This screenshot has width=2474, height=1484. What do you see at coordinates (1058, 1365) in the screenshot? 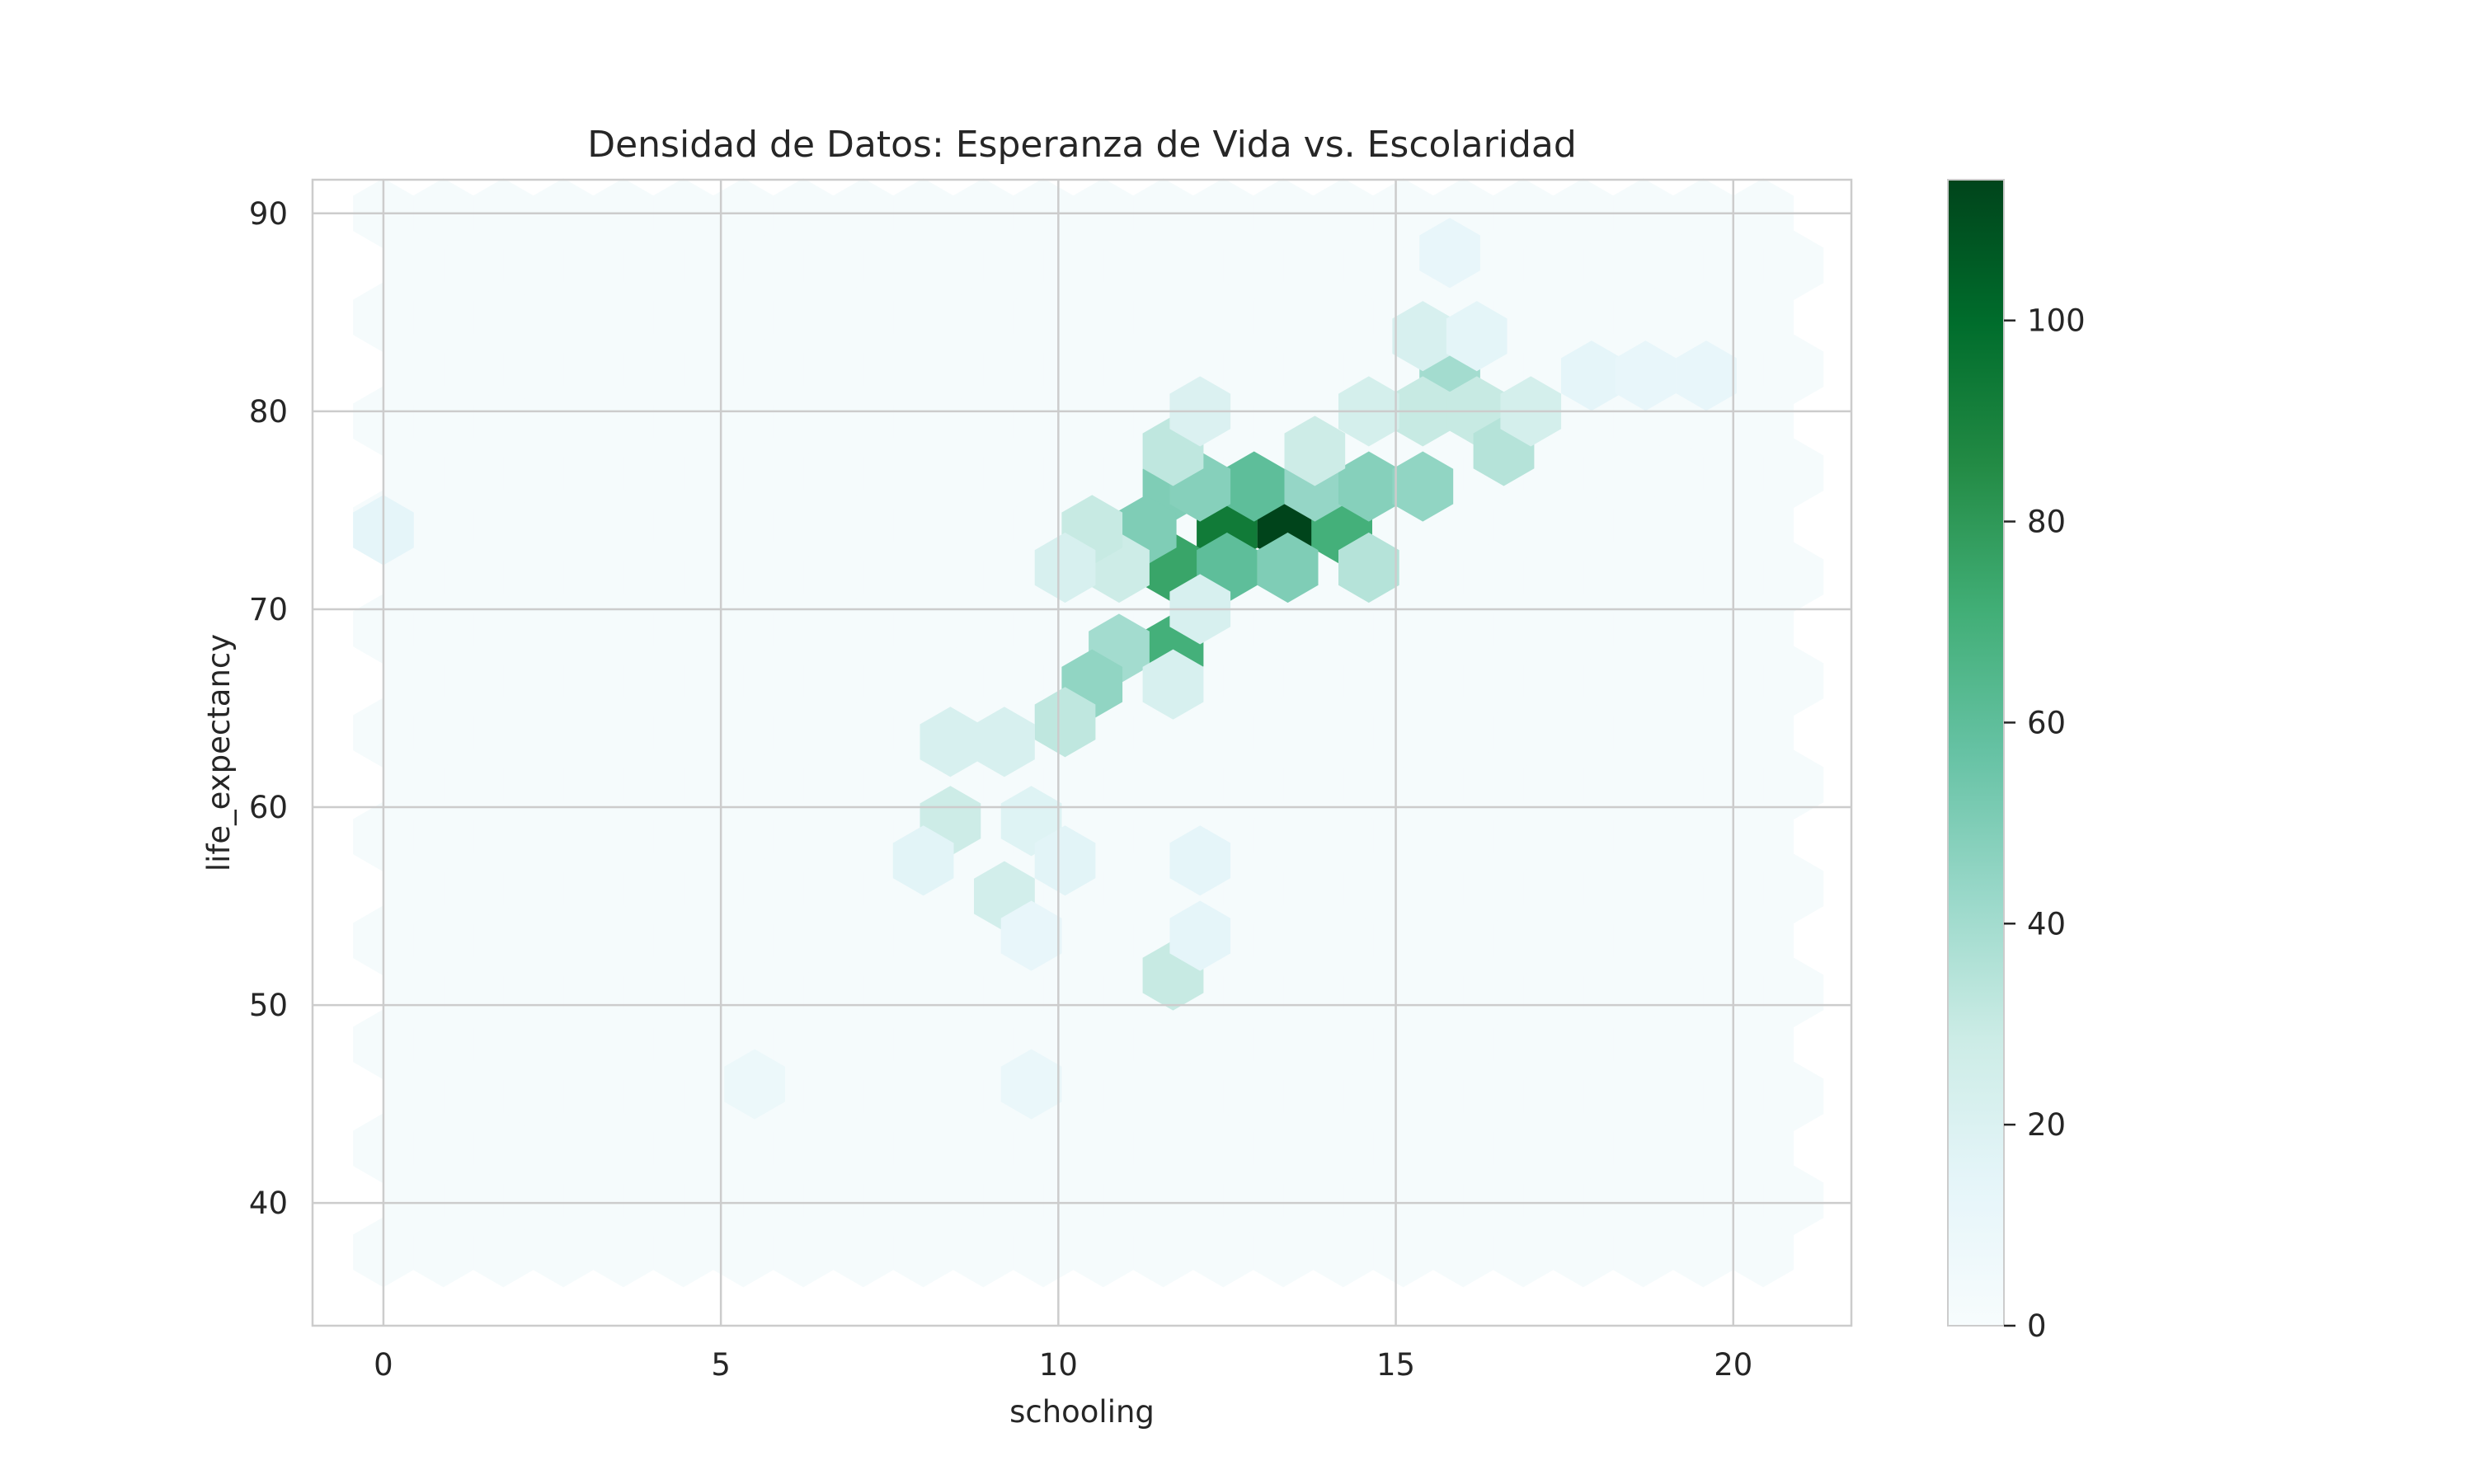
I see `x-tick-label: 10` at bounding box center [1058, 1365].